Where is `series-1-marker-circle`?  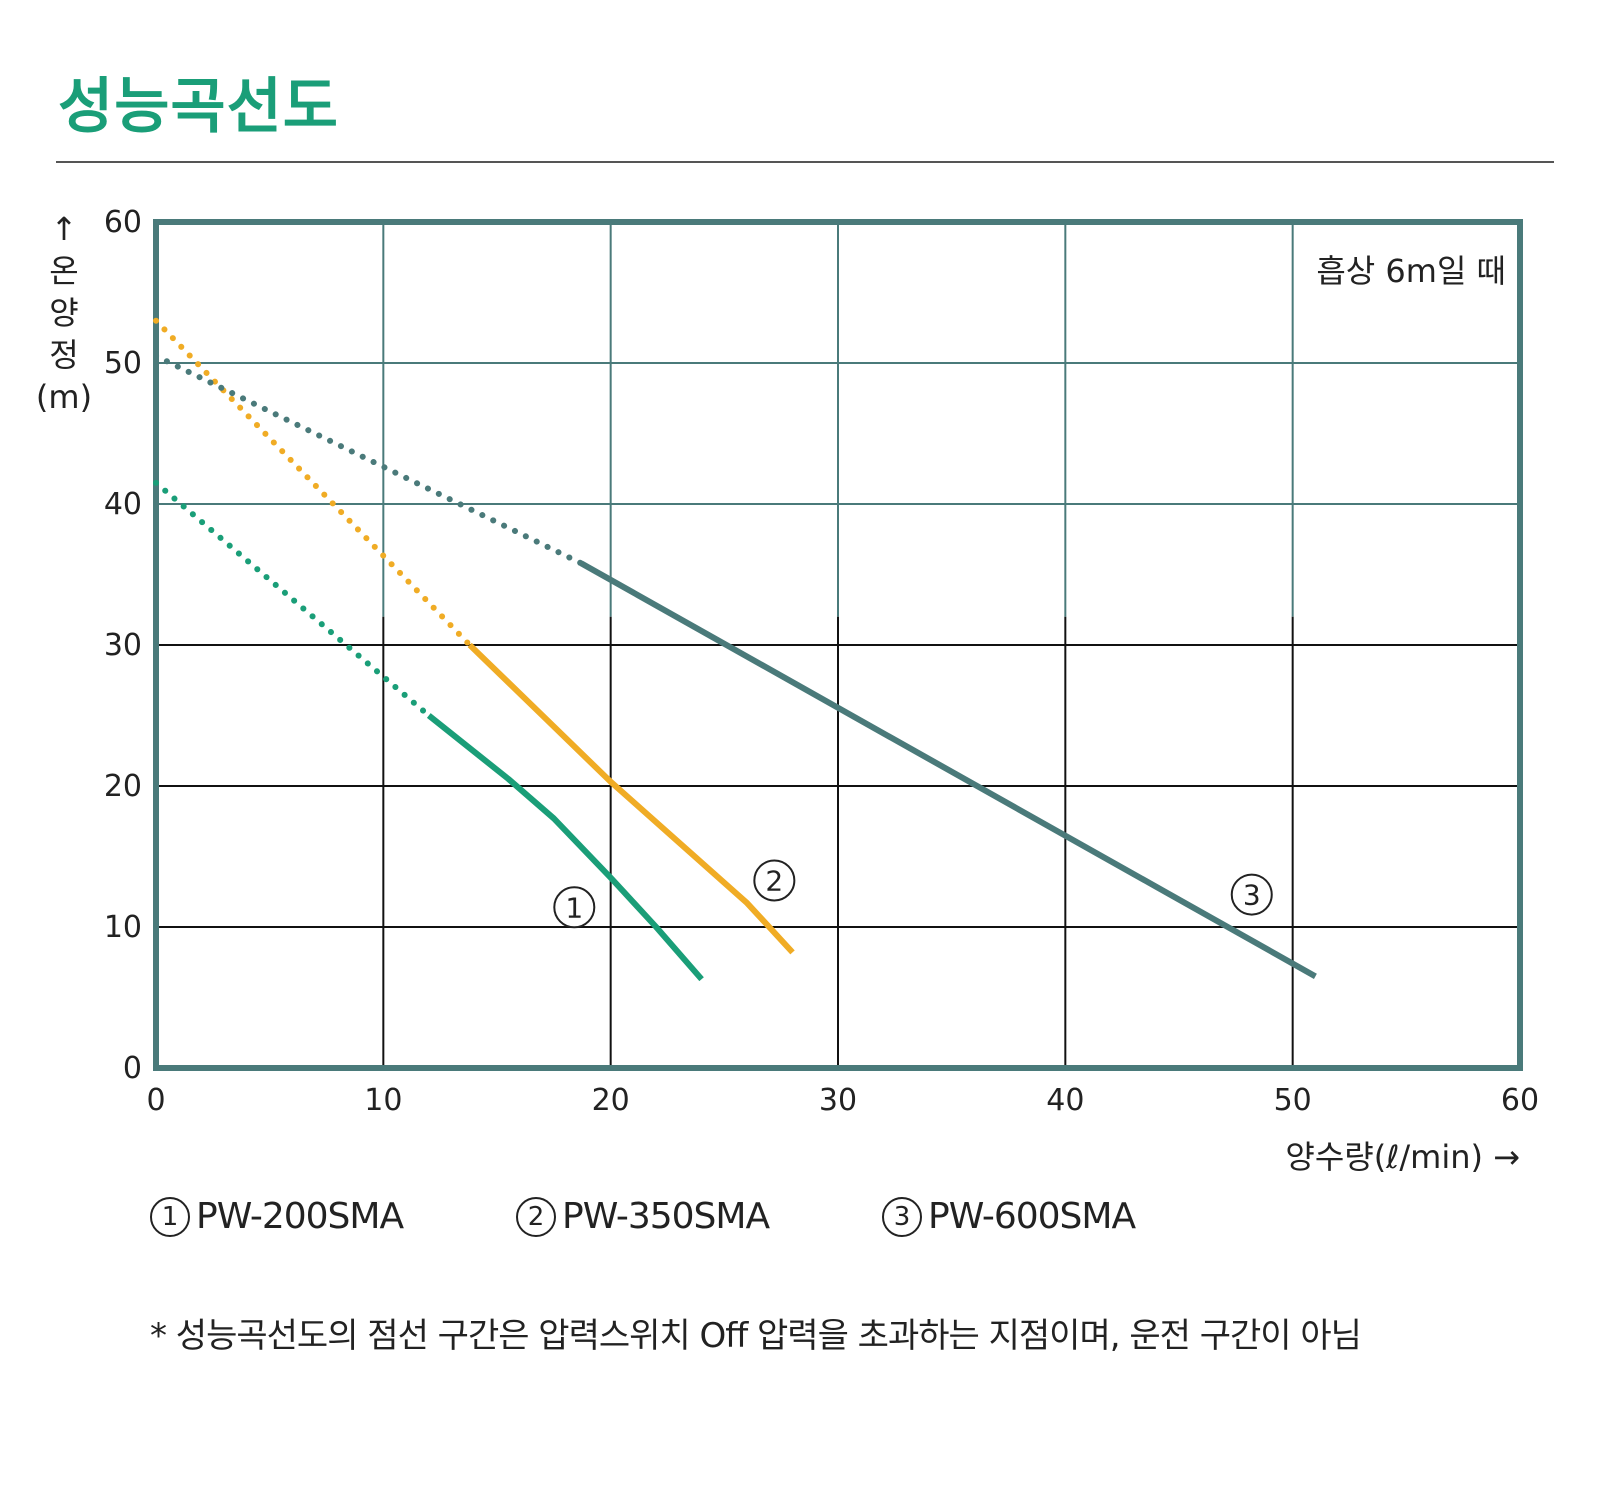 series-1-marker-circle is located at coordinates (574, 907).